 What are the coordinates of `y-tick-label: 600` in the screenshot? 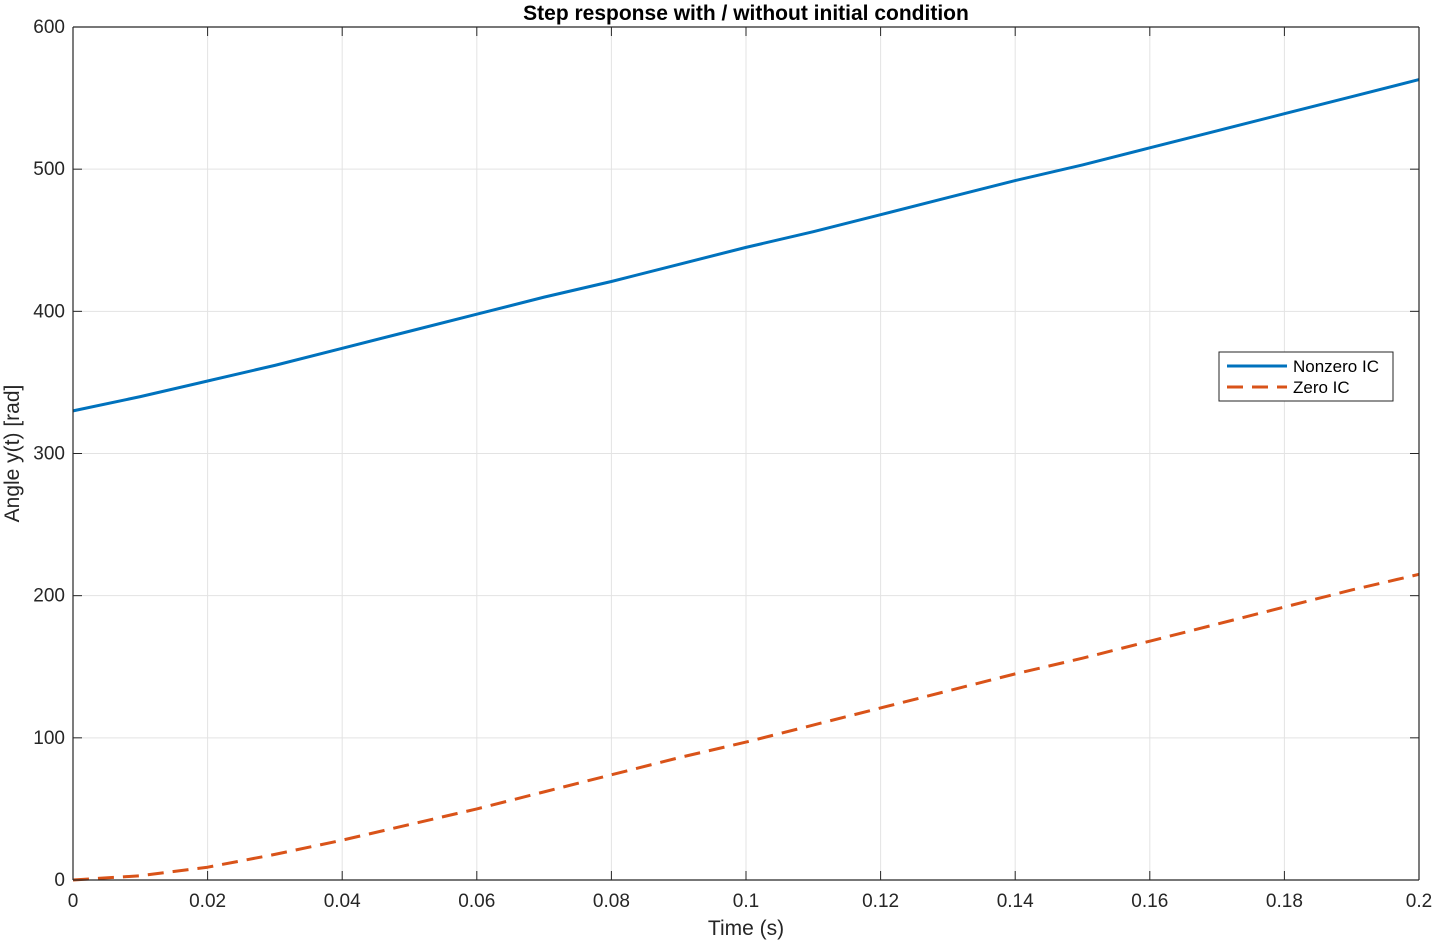 It's located at (49, 27).